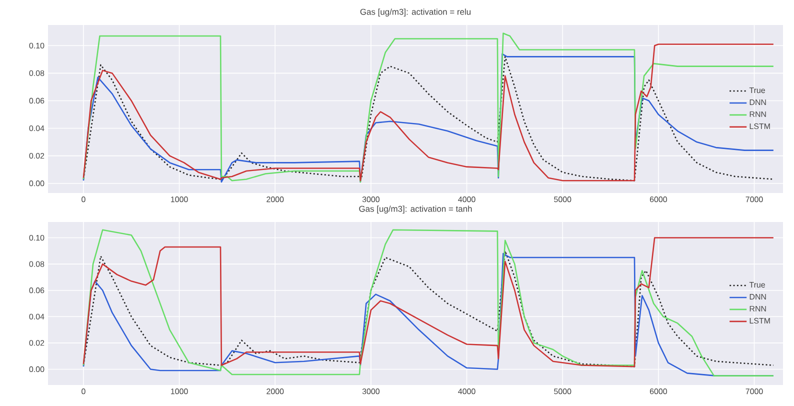 Image resolution: width=794 pixels, height=406 pixels. What do you see at coordinates (415, 210) in the screenshot?
I see `chart-title: Gas [ug/m3]: activation = tanh` at bounding box center [415, 210].